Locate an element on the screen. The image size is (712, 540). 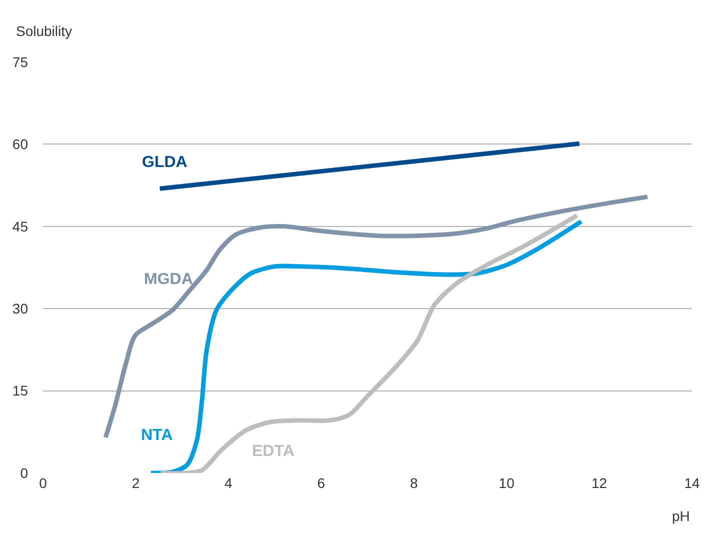
x-tick-label: 4 is located at coordinates (228, 483).